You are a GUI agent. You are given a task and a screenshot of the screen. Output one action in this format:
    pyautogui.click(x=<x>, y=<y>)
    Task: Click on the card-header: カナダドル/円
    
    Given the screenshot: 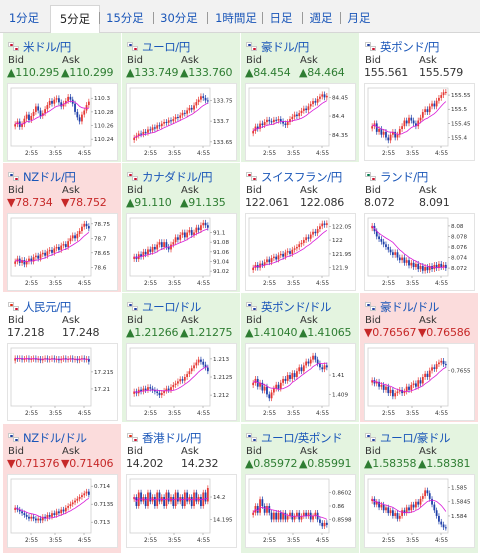 What is the action you would take?
    pyautogui.click(x=170, y=175)
    